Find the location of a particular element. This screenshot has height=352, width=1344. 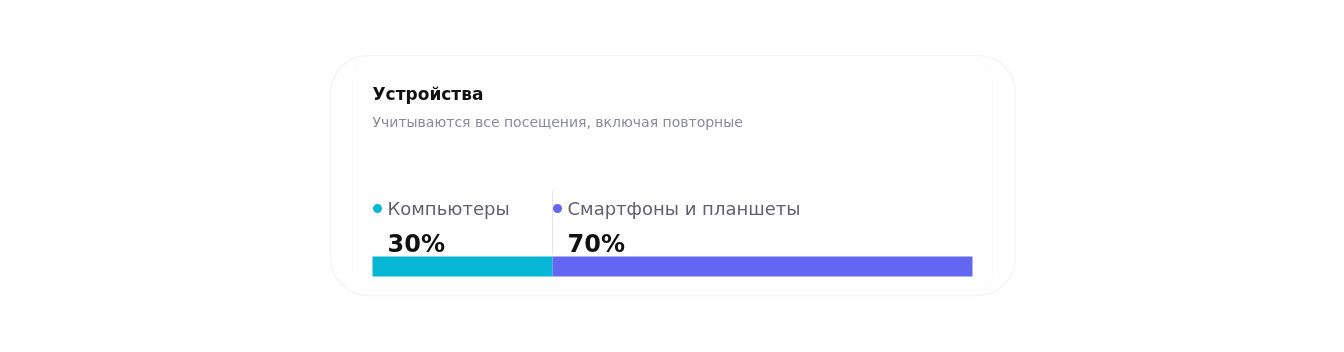

chart-subtitle: Учитываются все посещения, включая повторные is located at coordinates (557, 121).